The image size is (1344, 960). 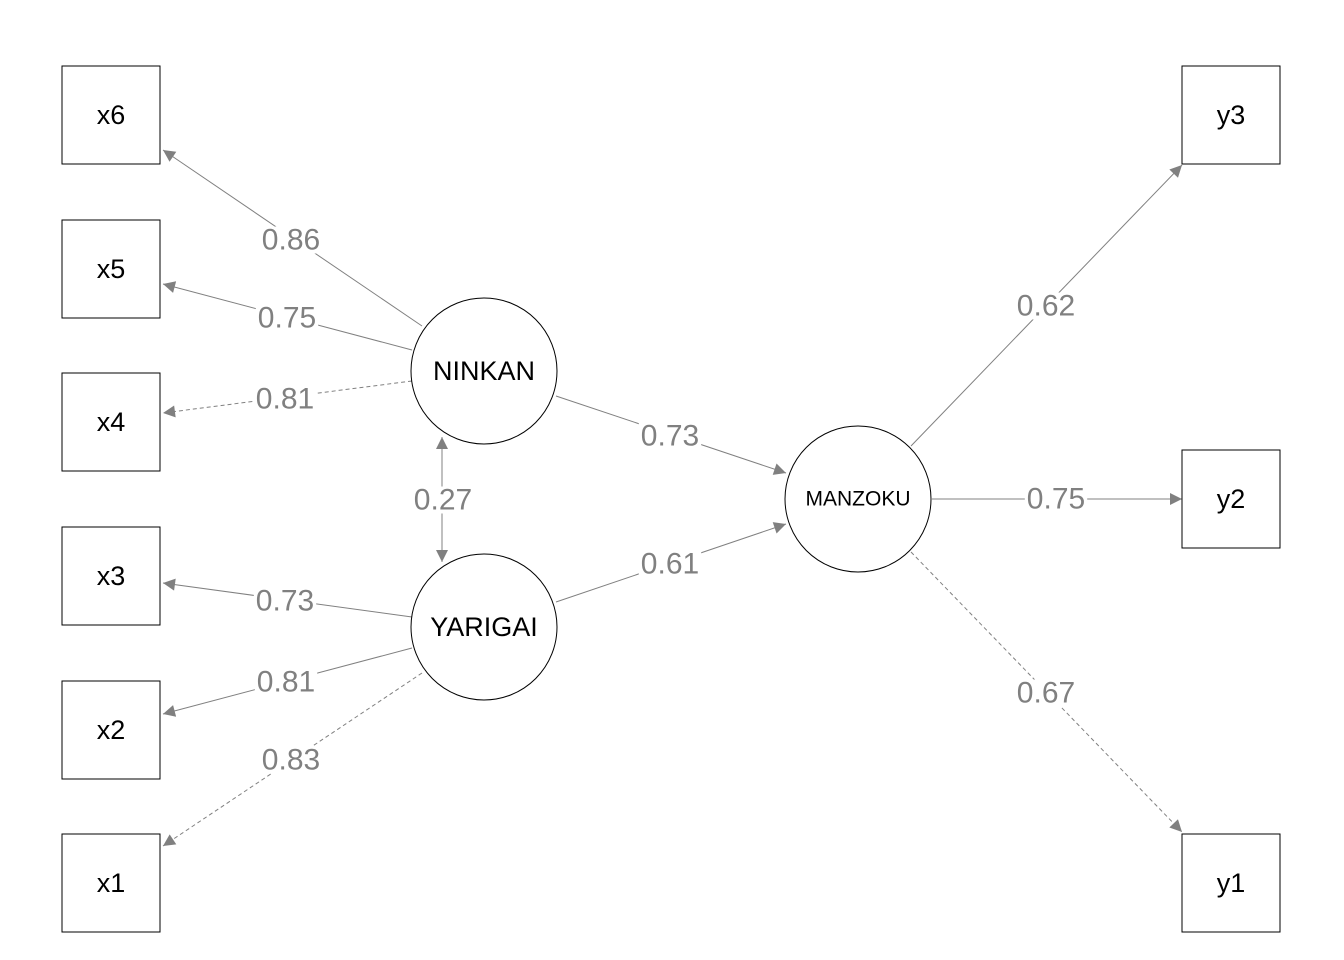 I want to click on node-label: y3, so click(x=1231, y=115).